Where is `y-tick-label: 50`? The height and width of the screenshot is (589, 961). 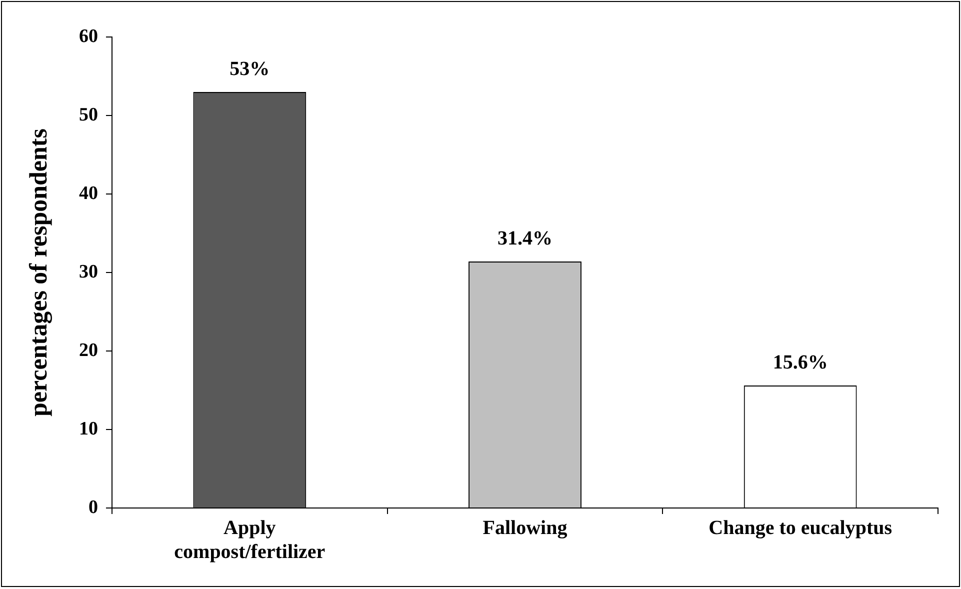 y-tick-label: 50 is located at coordinates (88, 115).